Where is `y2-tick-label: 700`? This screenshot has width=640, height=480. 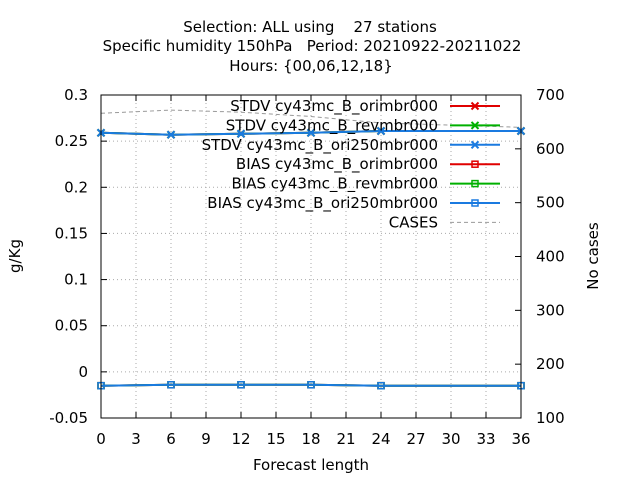
y2-tick-label: 700 is located at coordinates (550, 95).